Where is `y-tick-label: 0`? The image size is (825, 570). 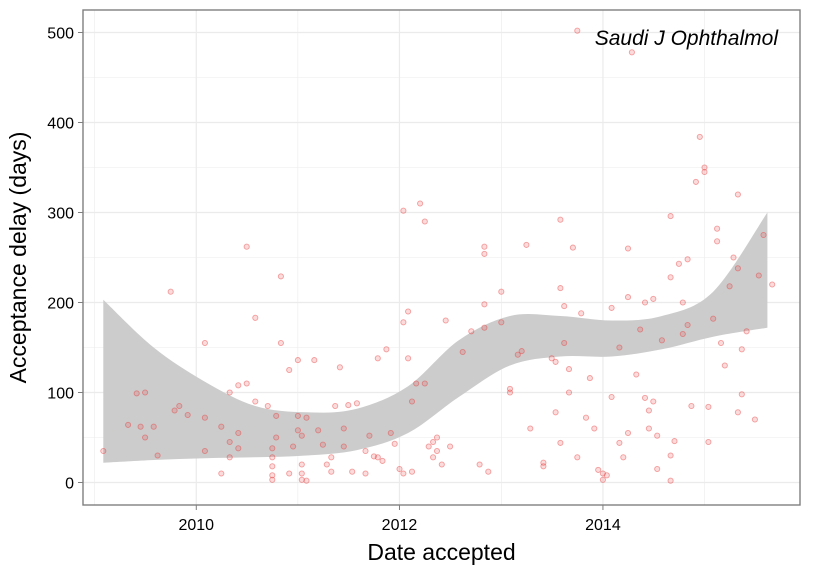 y-tick-label: 0 is located at coordinates (69, 484).